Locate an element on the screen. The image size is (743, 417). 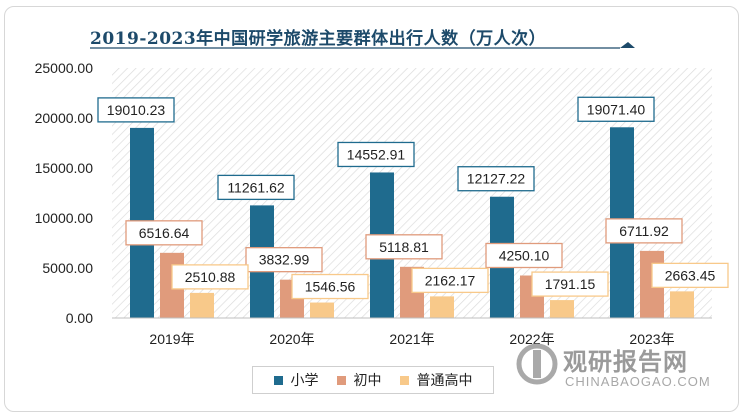
data-label: 2663.45 is located at coordinates (690, 275).